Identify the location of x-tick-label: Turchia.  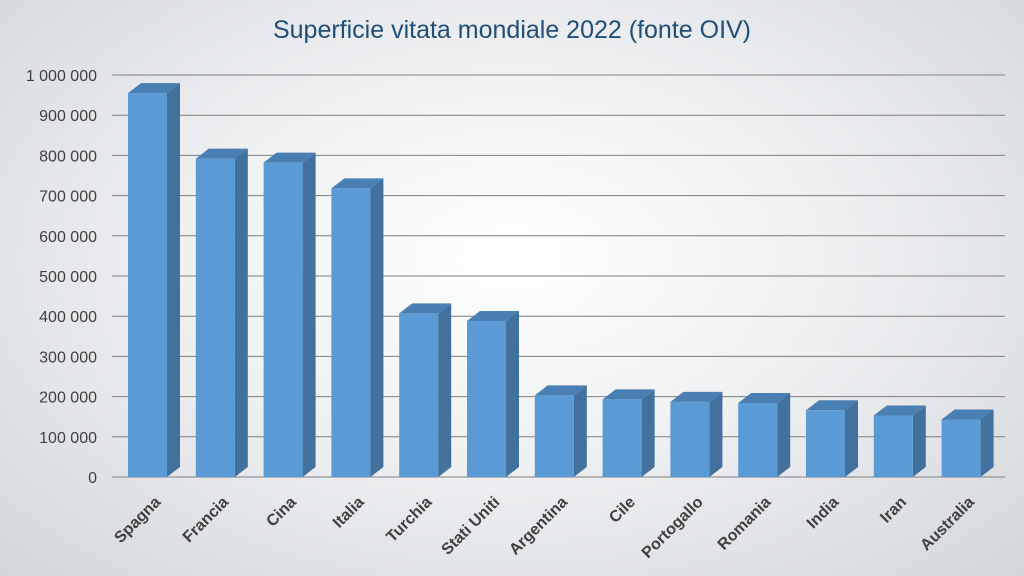
(409, 520).